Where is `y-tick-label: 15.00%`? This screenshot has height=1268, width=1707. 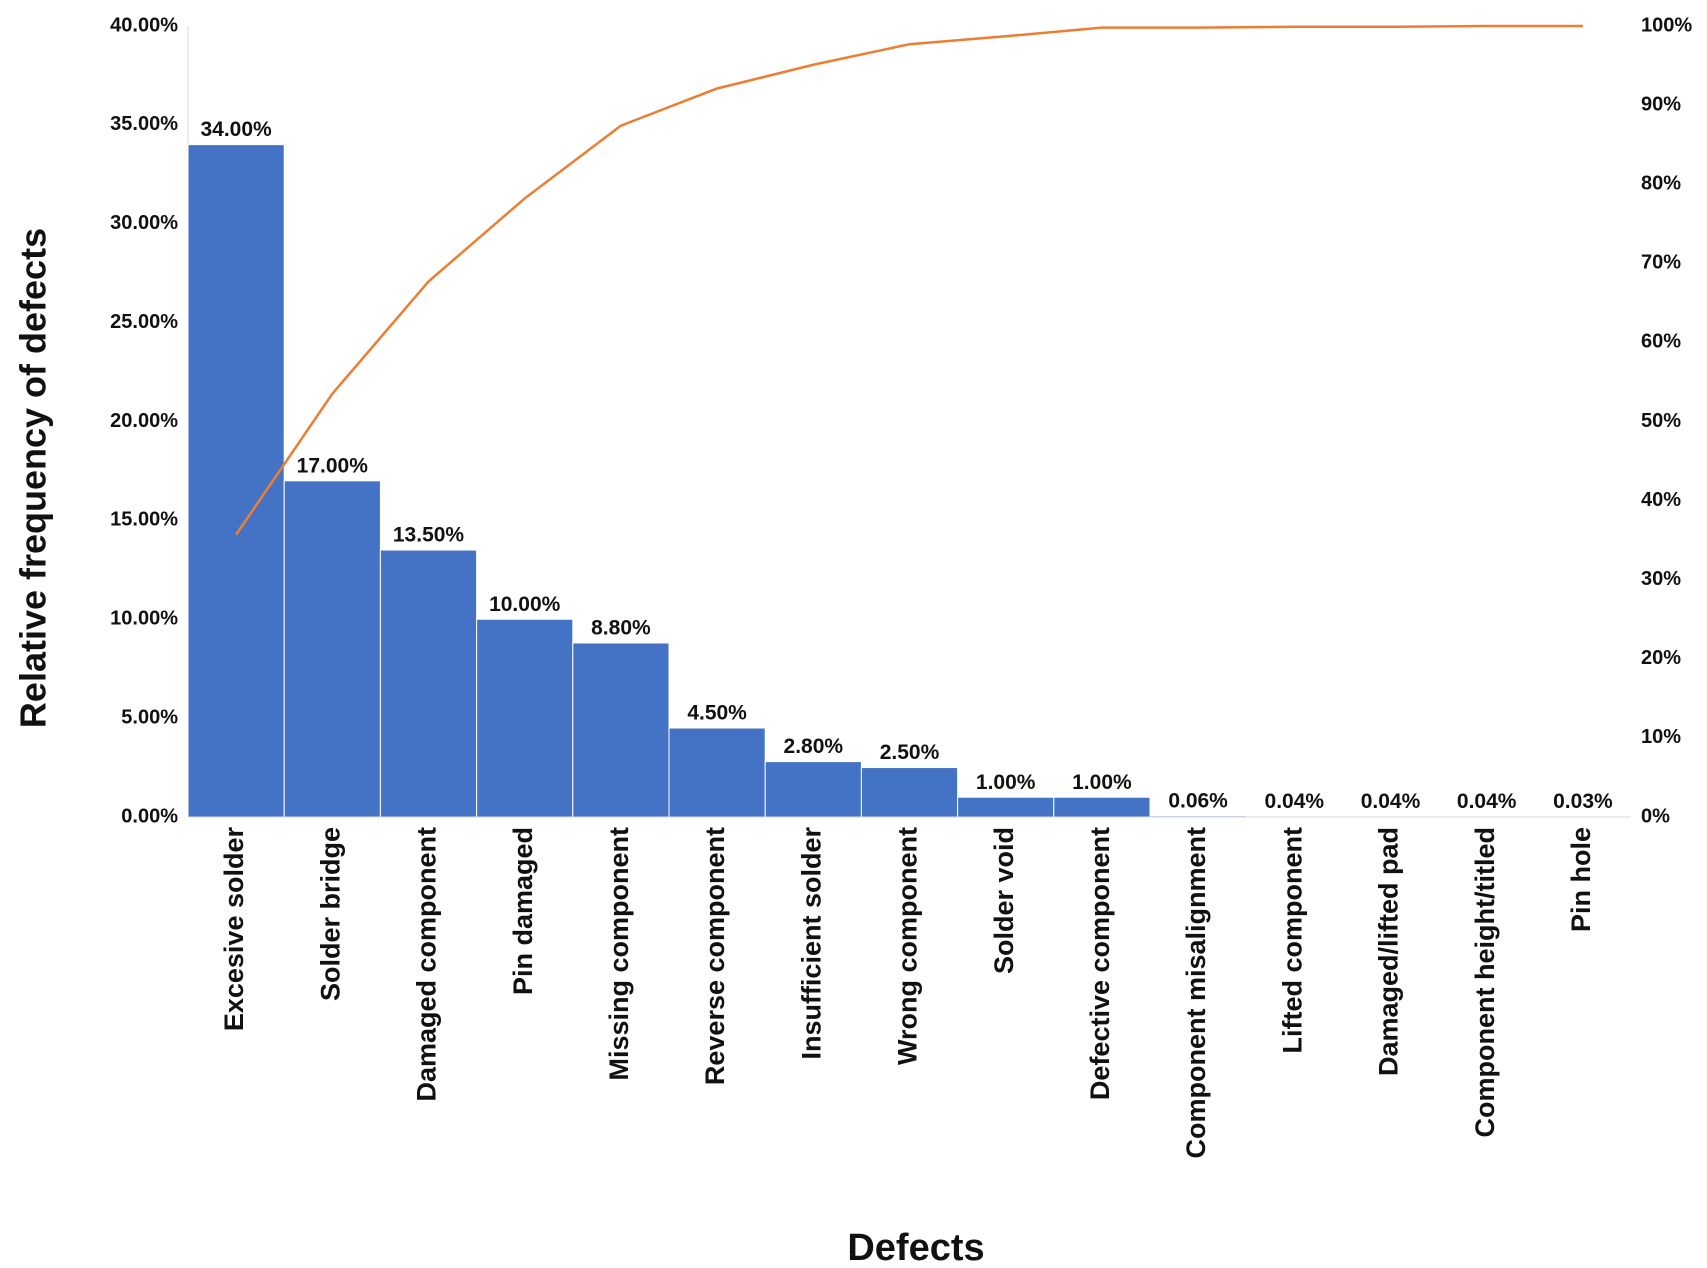
y-tick-label: 15.00% is located at coordinates (144, 520).